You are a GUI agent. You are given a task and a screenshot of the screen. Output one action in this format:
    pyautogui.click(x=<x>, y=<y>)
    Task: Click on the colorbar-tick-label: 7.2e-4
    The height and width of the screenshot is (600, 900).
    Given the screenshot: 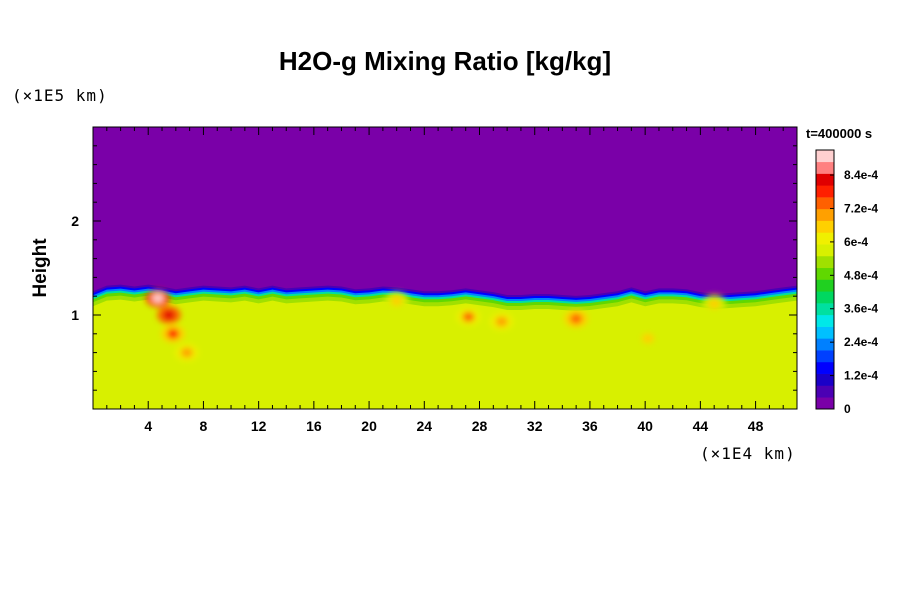 What is the action you would take?
    pyautogui.click(x=861, y=208)
    